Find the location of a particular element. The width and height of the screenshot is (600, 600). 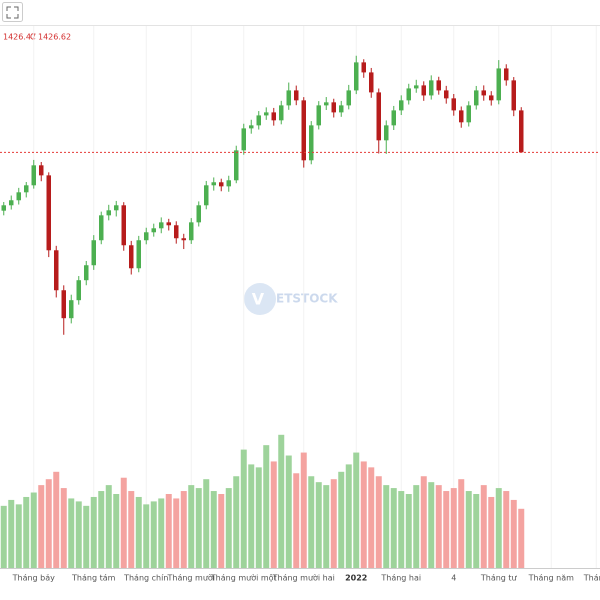

x-tick-label: Tháng bảy is located at coordinates (34, 578).